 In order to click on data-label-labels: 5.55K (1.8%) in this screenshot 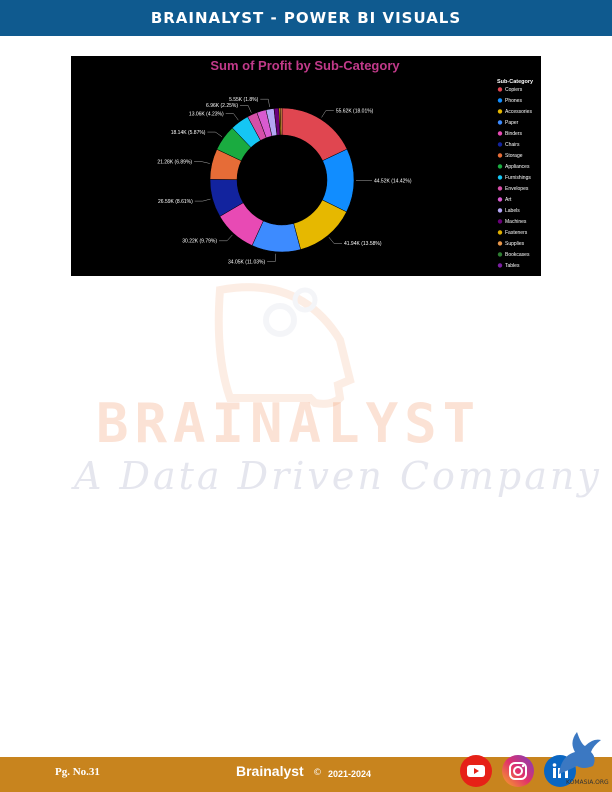, I will do `click(244, 100)`.